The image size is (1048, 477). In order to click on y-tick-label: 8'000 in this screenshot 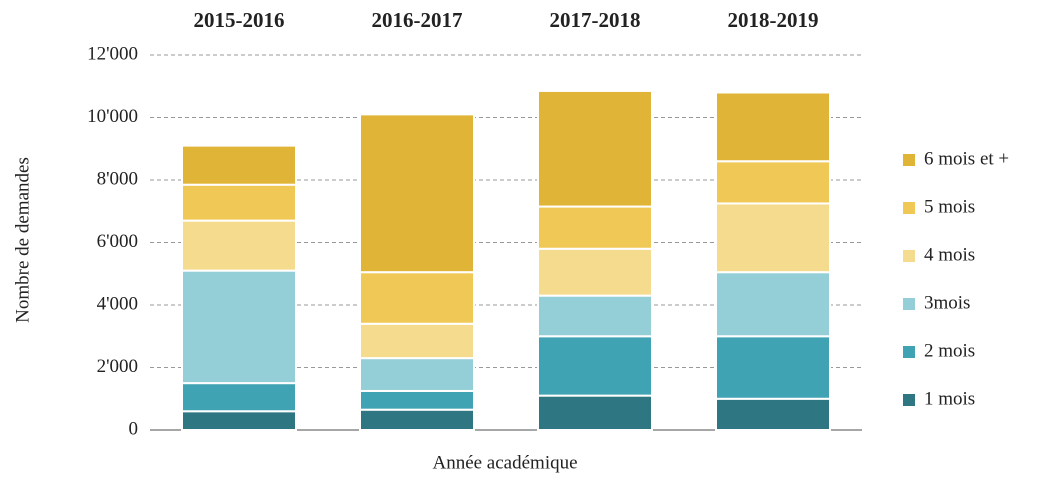, I will do `click(117, 178)`.